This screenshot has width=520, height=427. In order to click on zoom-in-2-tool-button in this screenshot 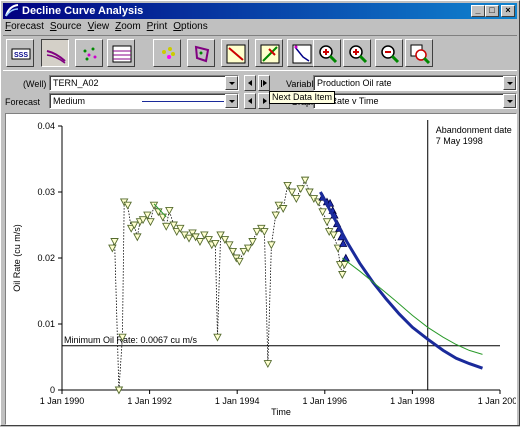, I will do `click(357, 53)`.